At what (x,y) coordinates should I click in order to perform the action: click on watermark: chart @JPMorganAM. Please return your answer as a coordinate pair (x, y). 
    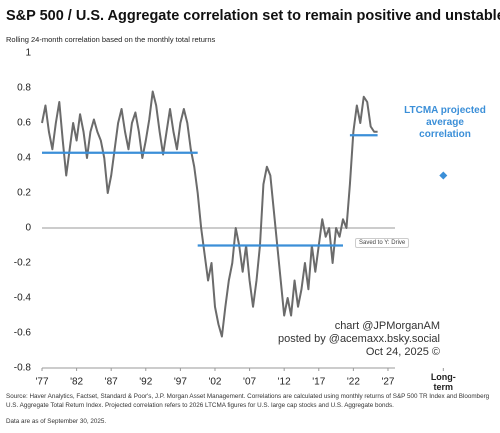
    Looking at the image, I should click on (387, 326).